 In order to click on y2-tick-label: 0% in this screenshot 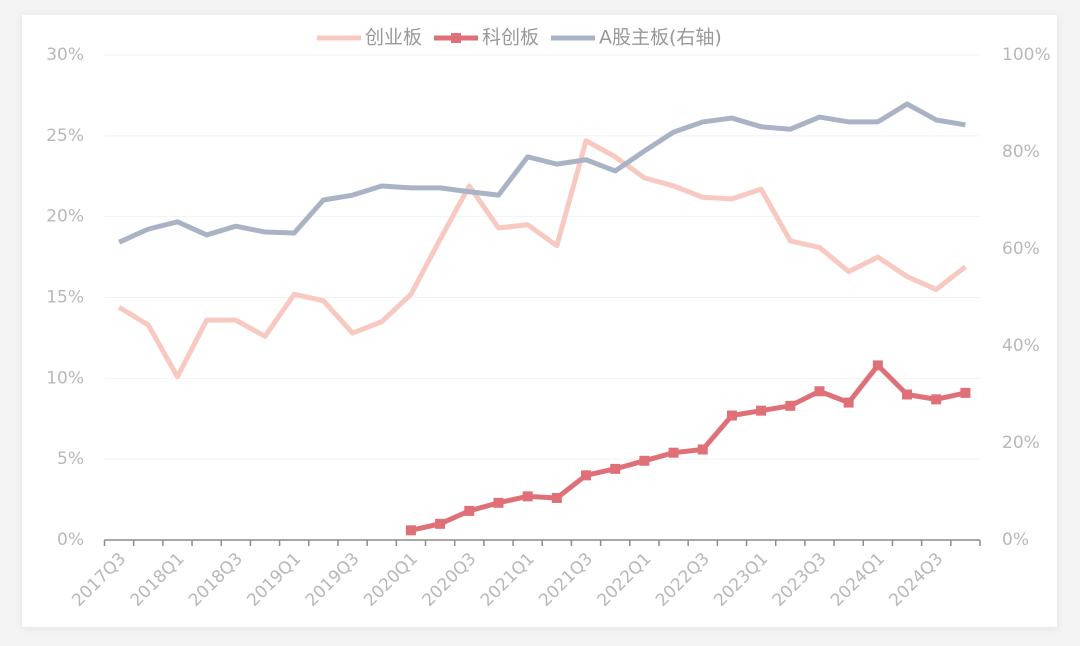, I will do `click(1015, 540)`.